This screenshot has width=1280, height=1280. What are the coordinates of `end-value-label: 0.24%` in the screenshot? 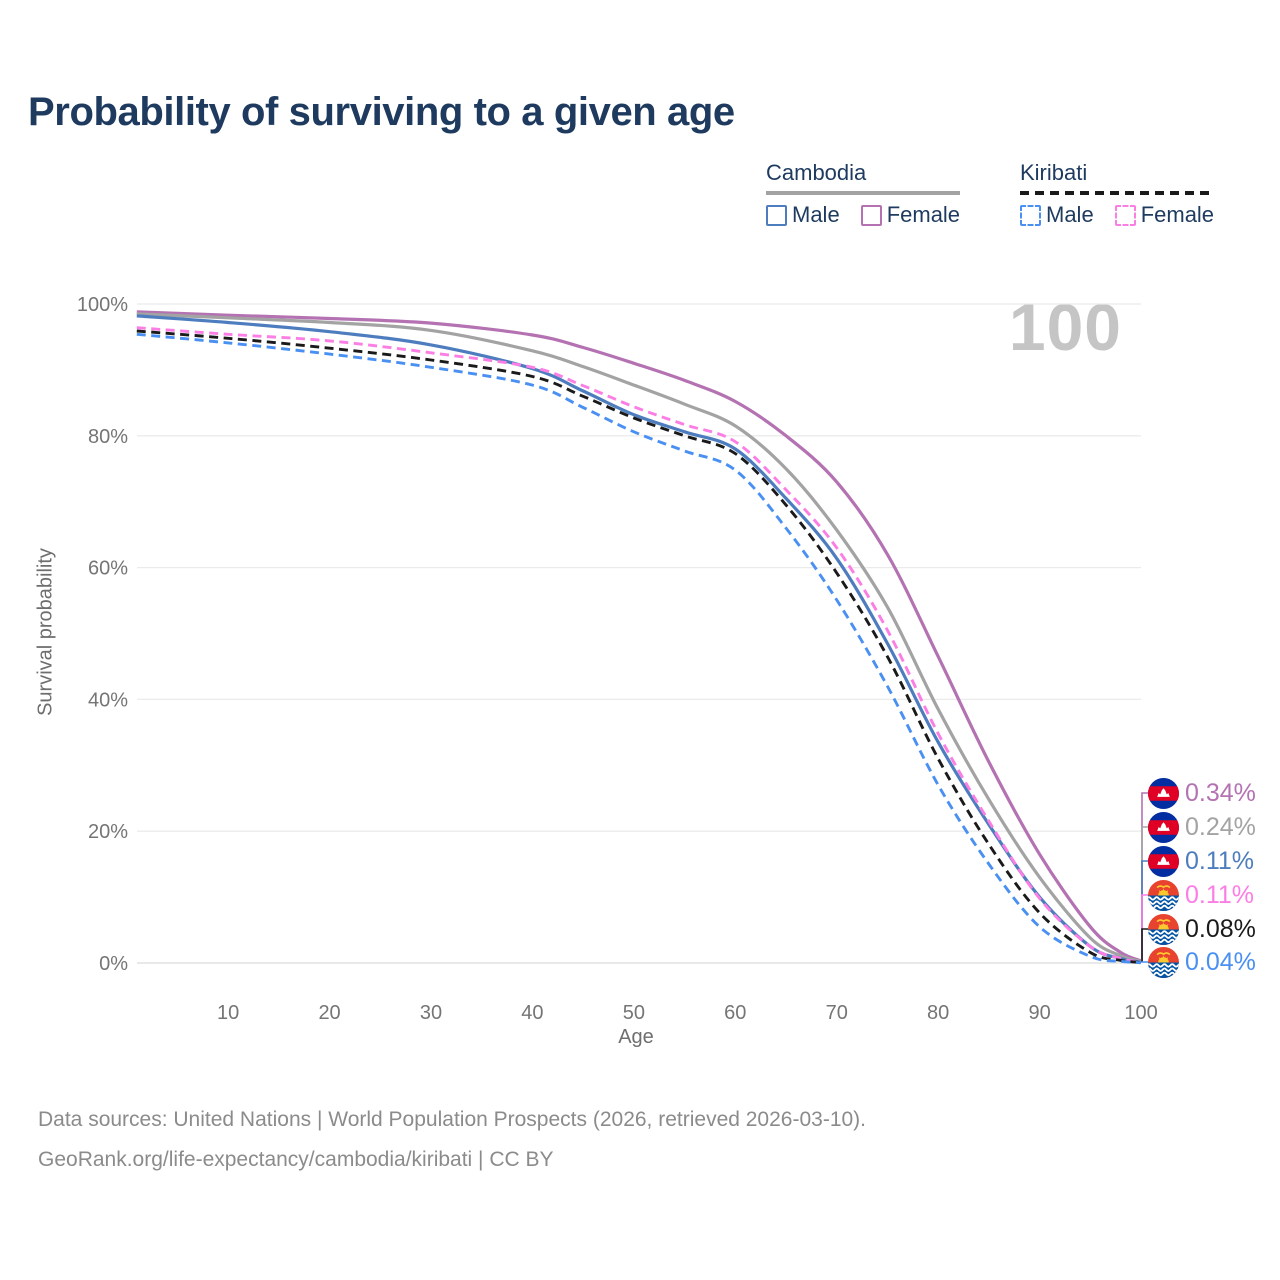 It's located at (1220, 826).